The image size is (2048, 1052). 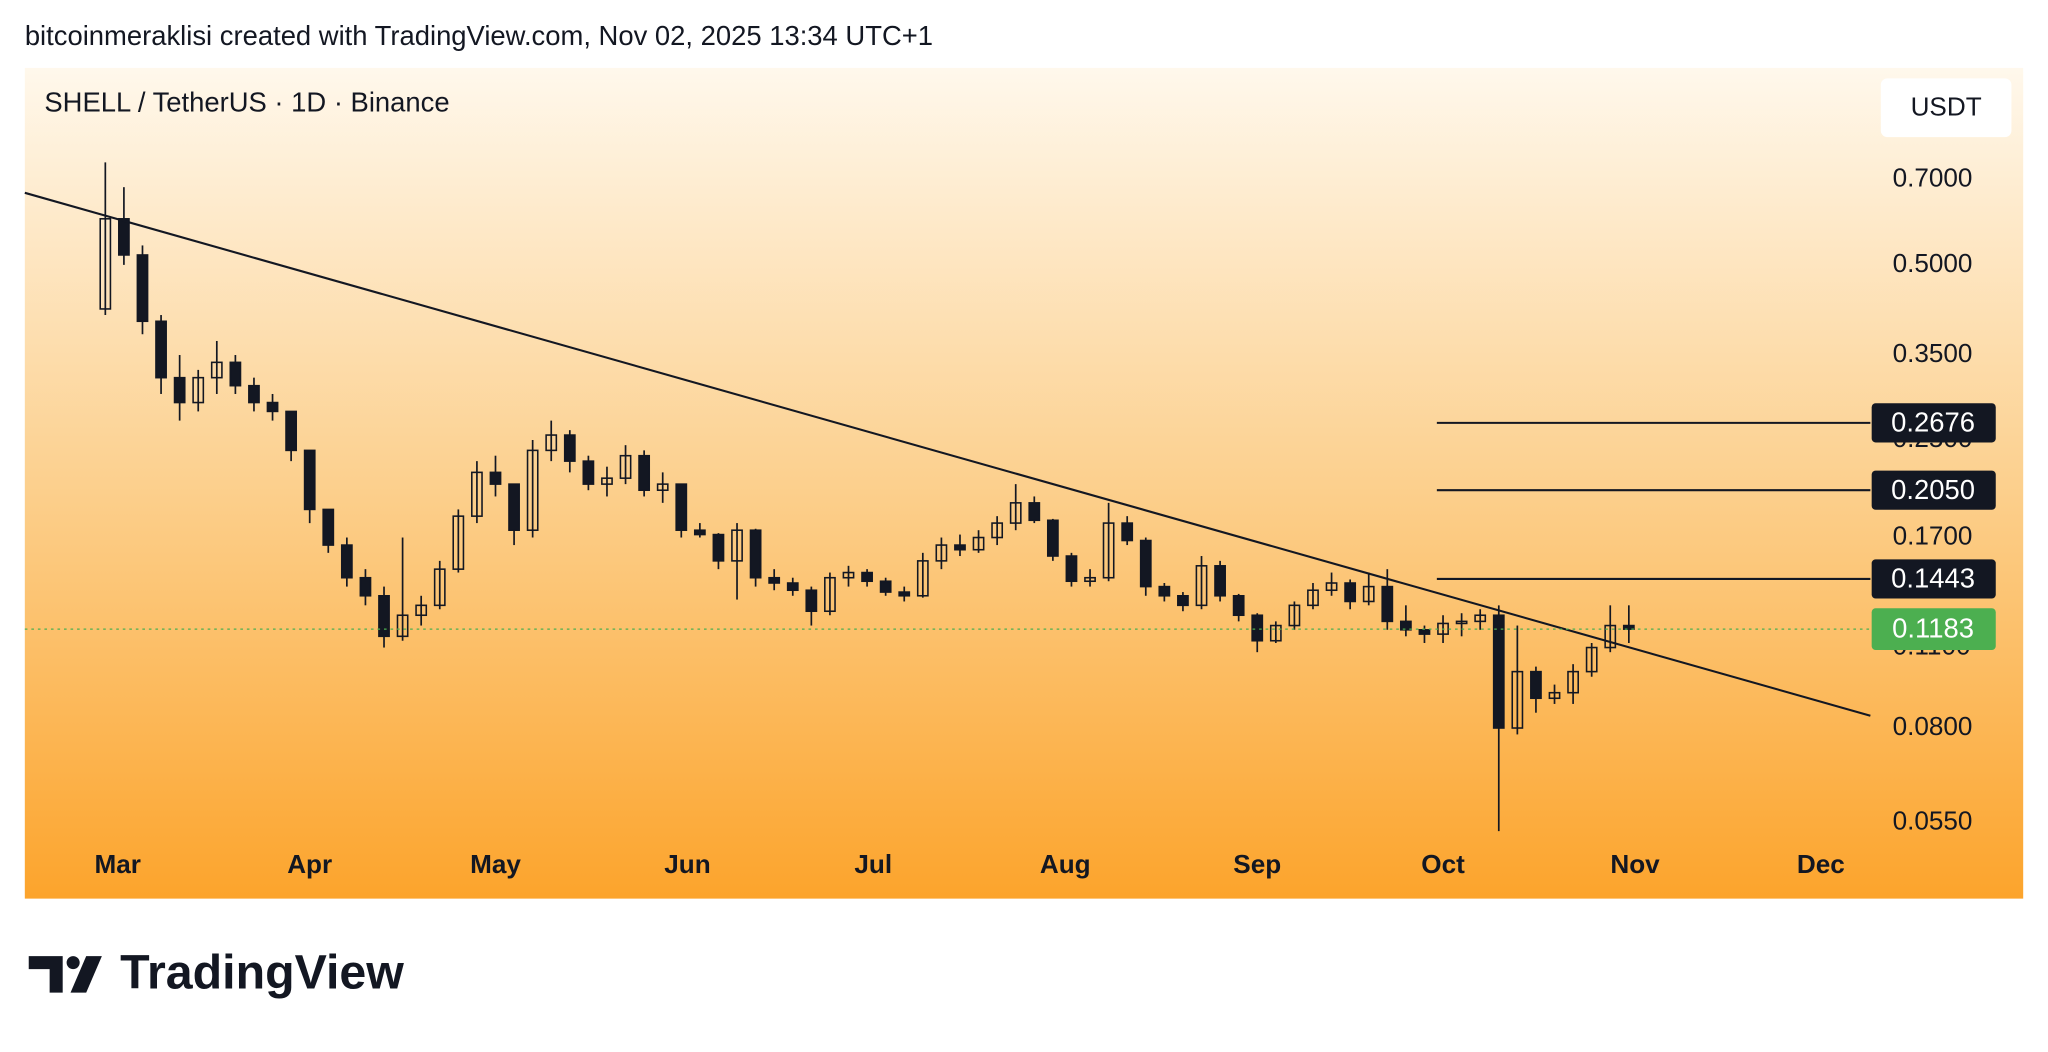 I want to click on x-tick-label: Nov, so click(x=1635, y=864).